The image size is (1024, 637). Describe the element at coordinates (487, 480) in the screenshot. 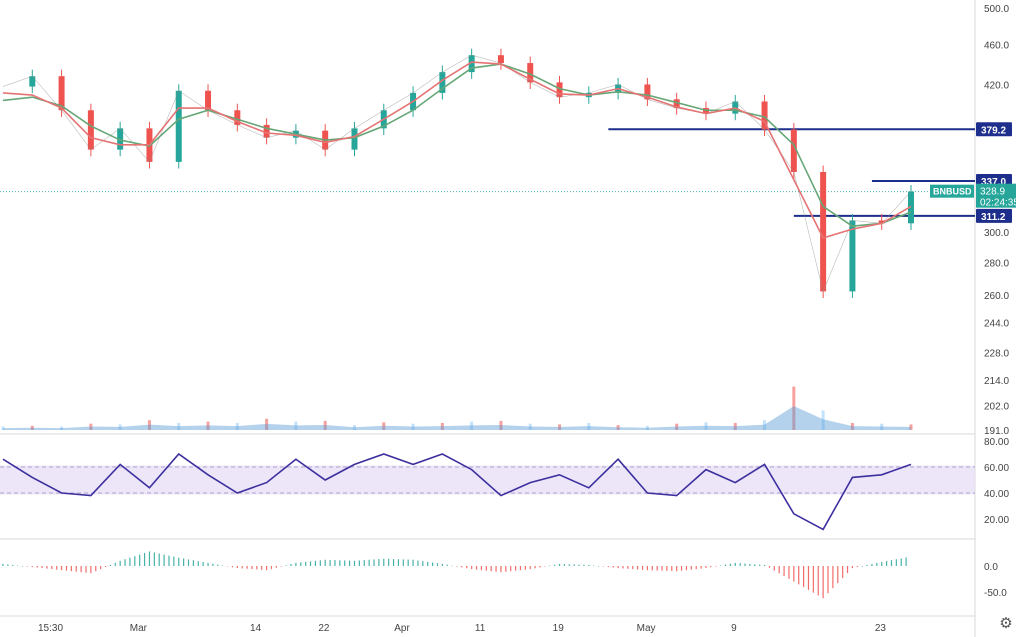

I see `rsi-band` at that location.